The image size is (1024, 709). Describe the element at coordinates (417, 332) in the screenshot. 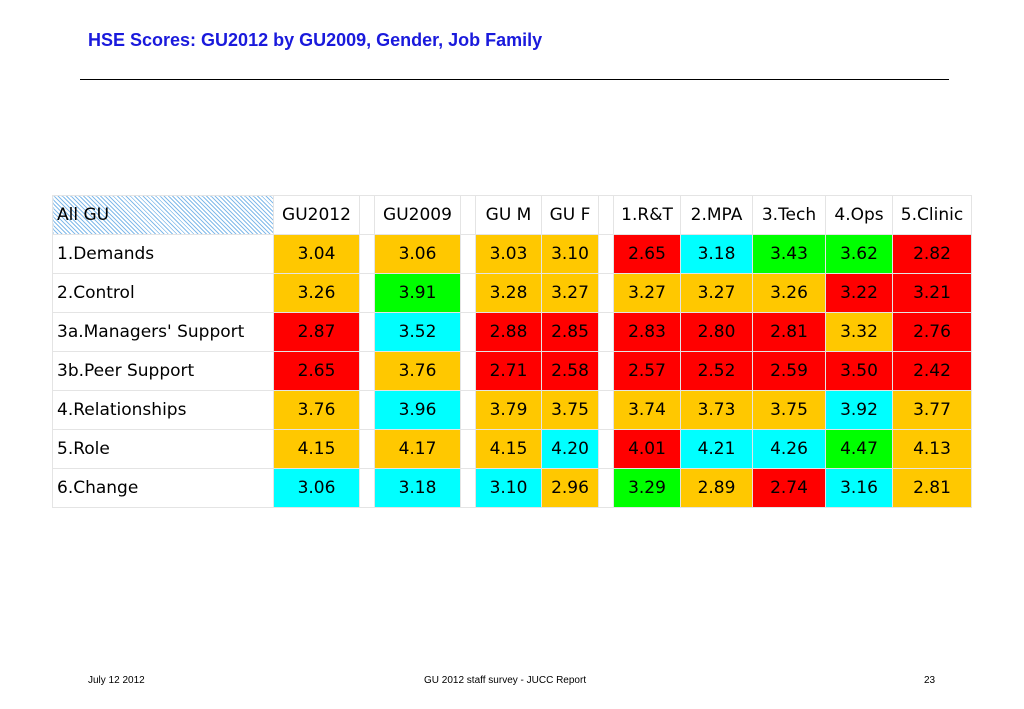

I see `score-cell: 3.52` at that location.